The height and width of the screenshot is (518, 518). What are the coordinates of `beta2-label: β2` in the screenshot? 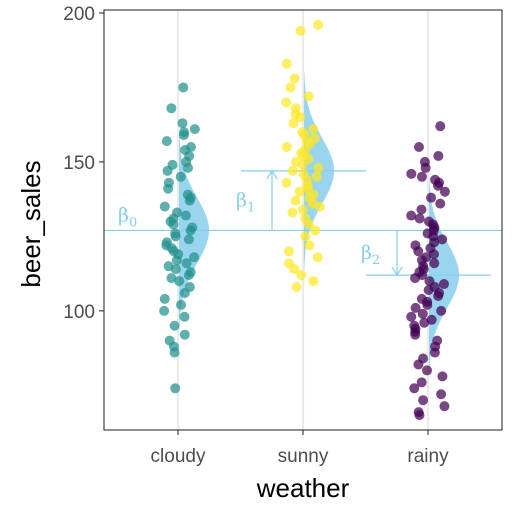 It's located at (370, 255).